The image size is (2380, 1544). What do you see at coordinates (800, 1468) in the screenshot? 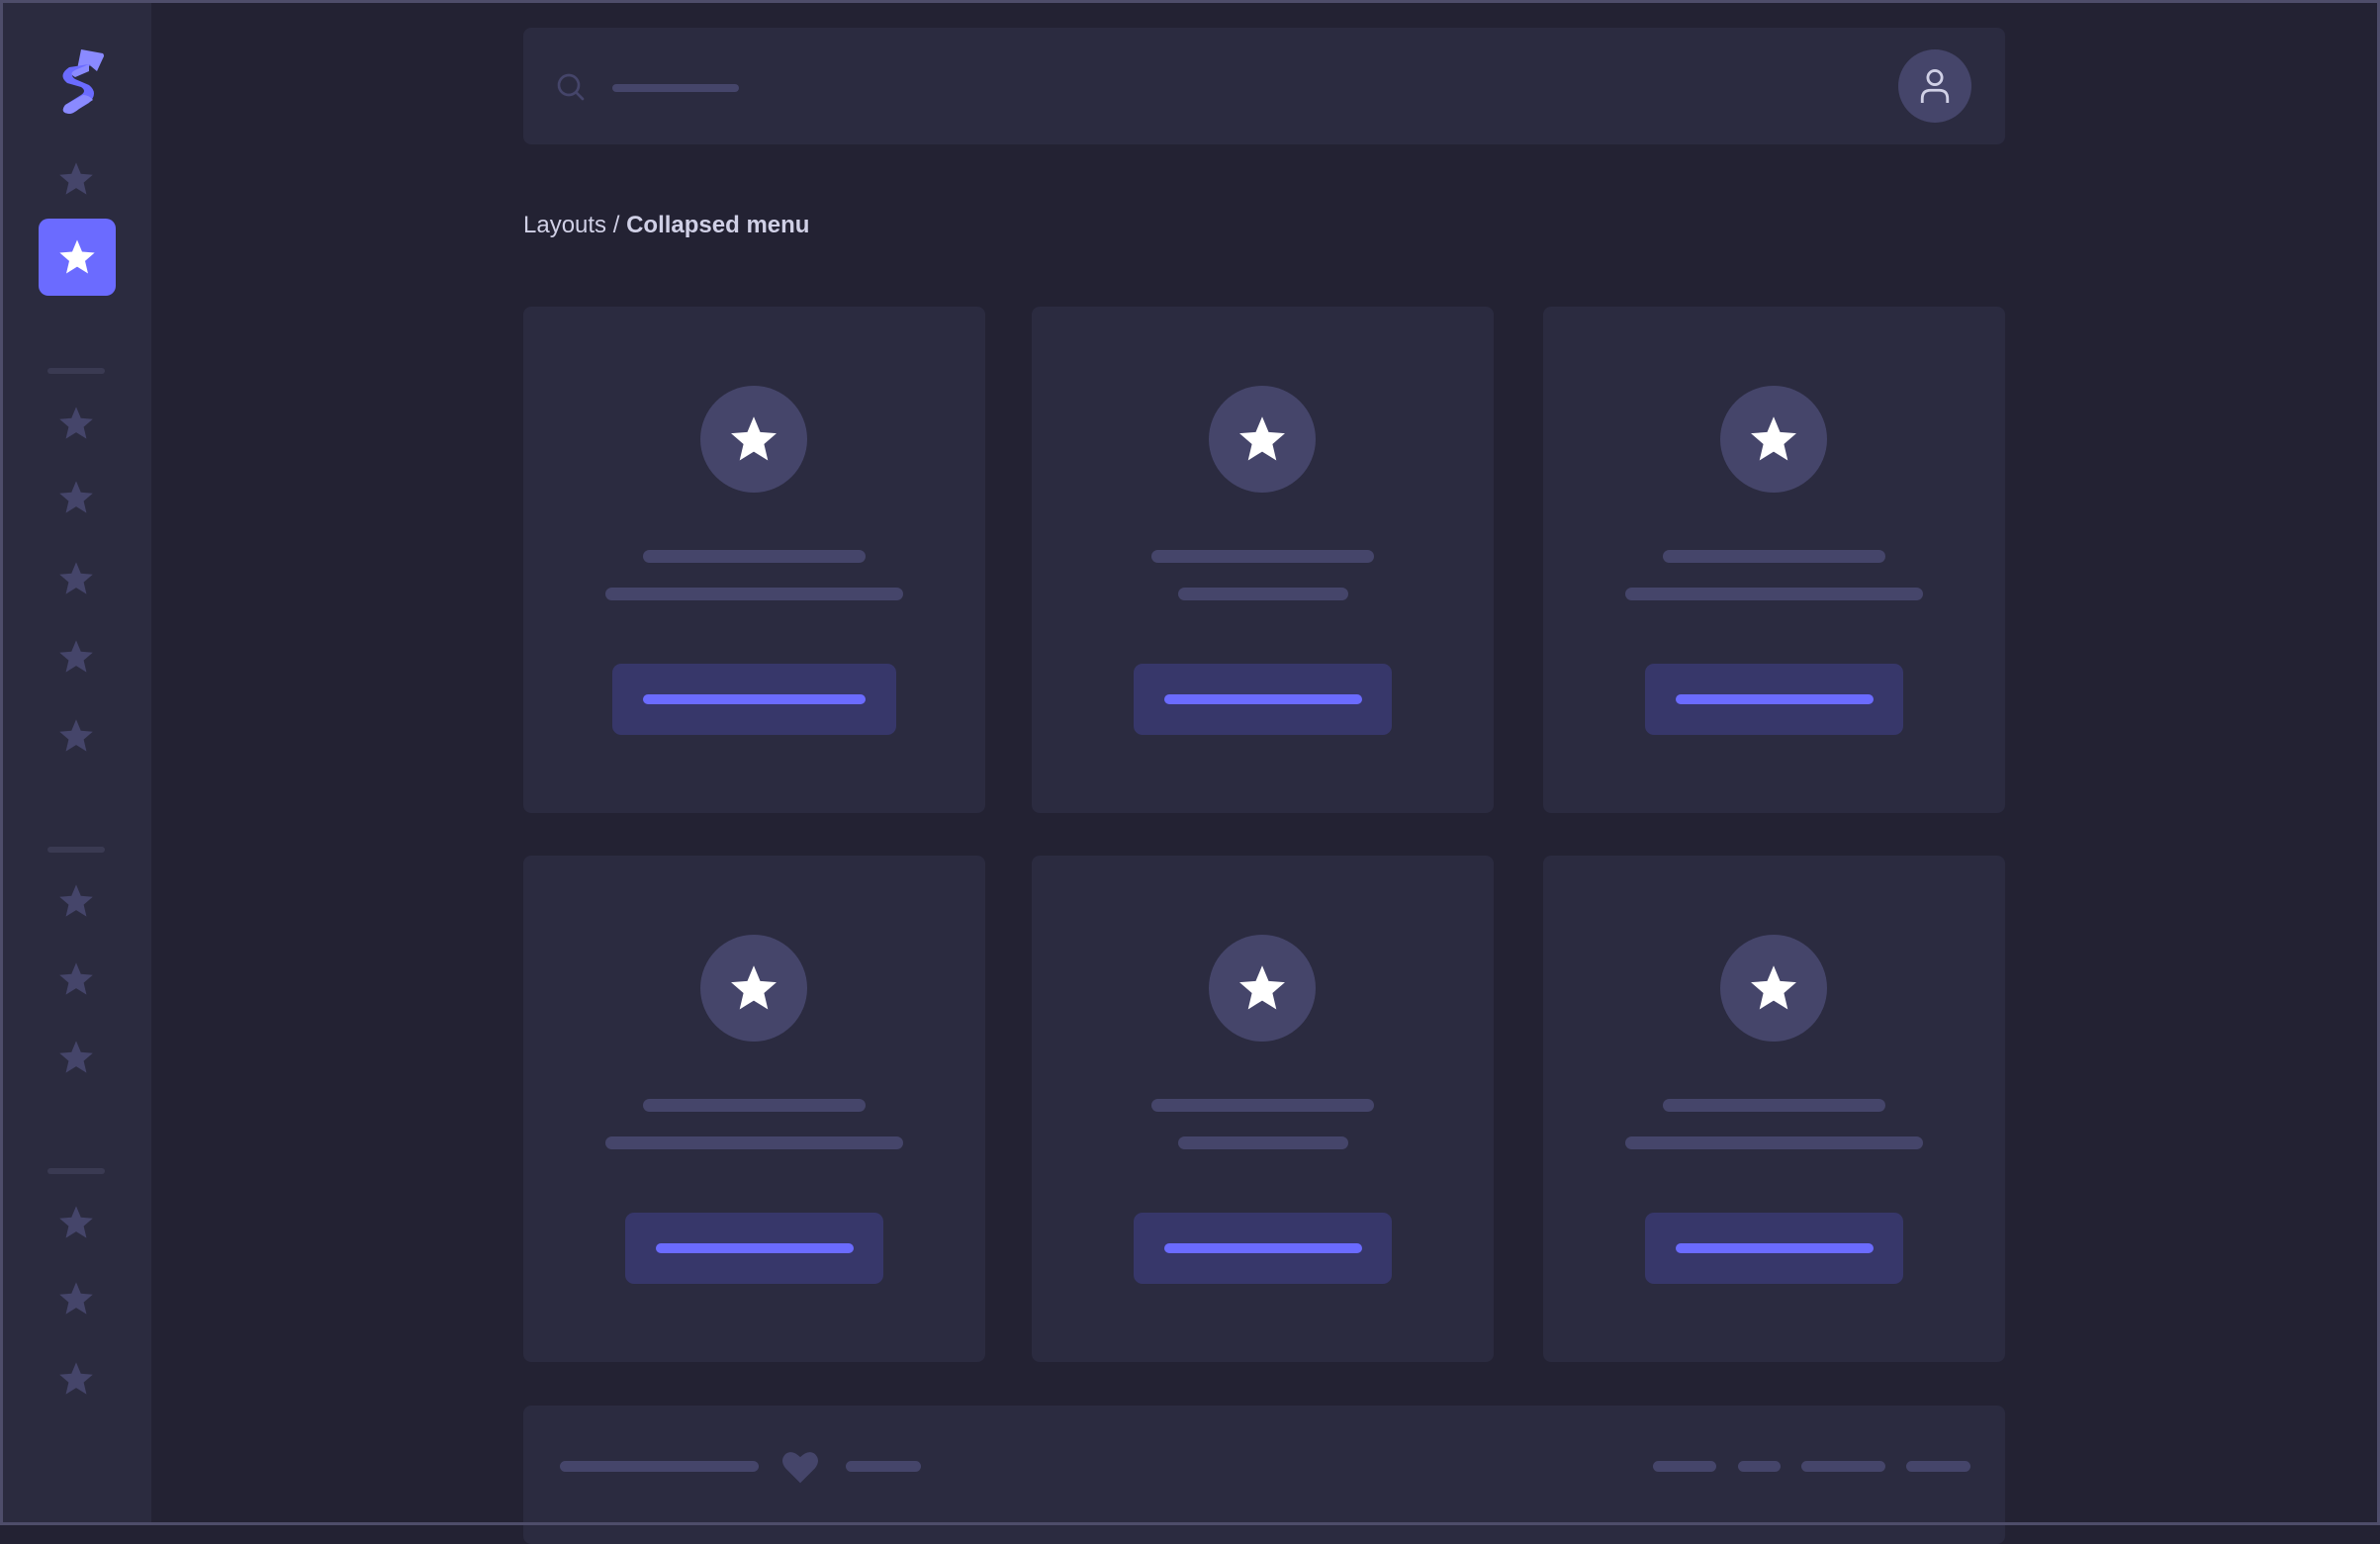
I see `heart-icon` at bounding box center [800, 1468].